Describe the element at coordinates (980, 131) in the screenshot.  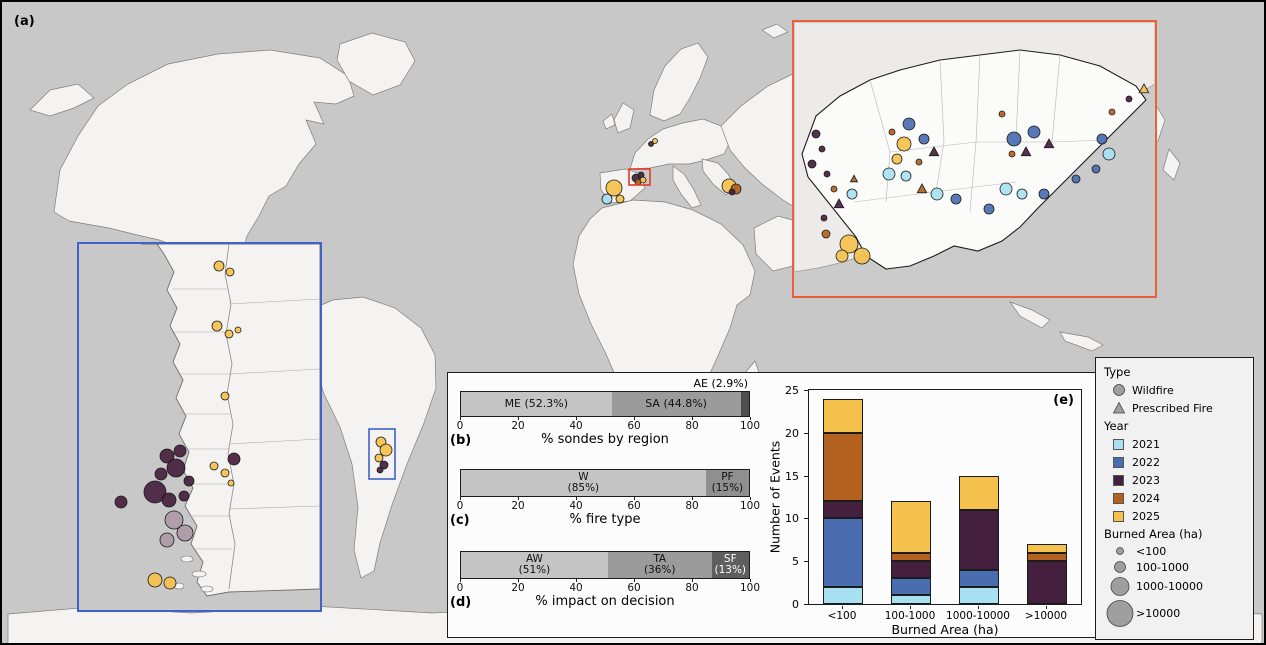
I see `catalonia-comarca-borders` at that location.